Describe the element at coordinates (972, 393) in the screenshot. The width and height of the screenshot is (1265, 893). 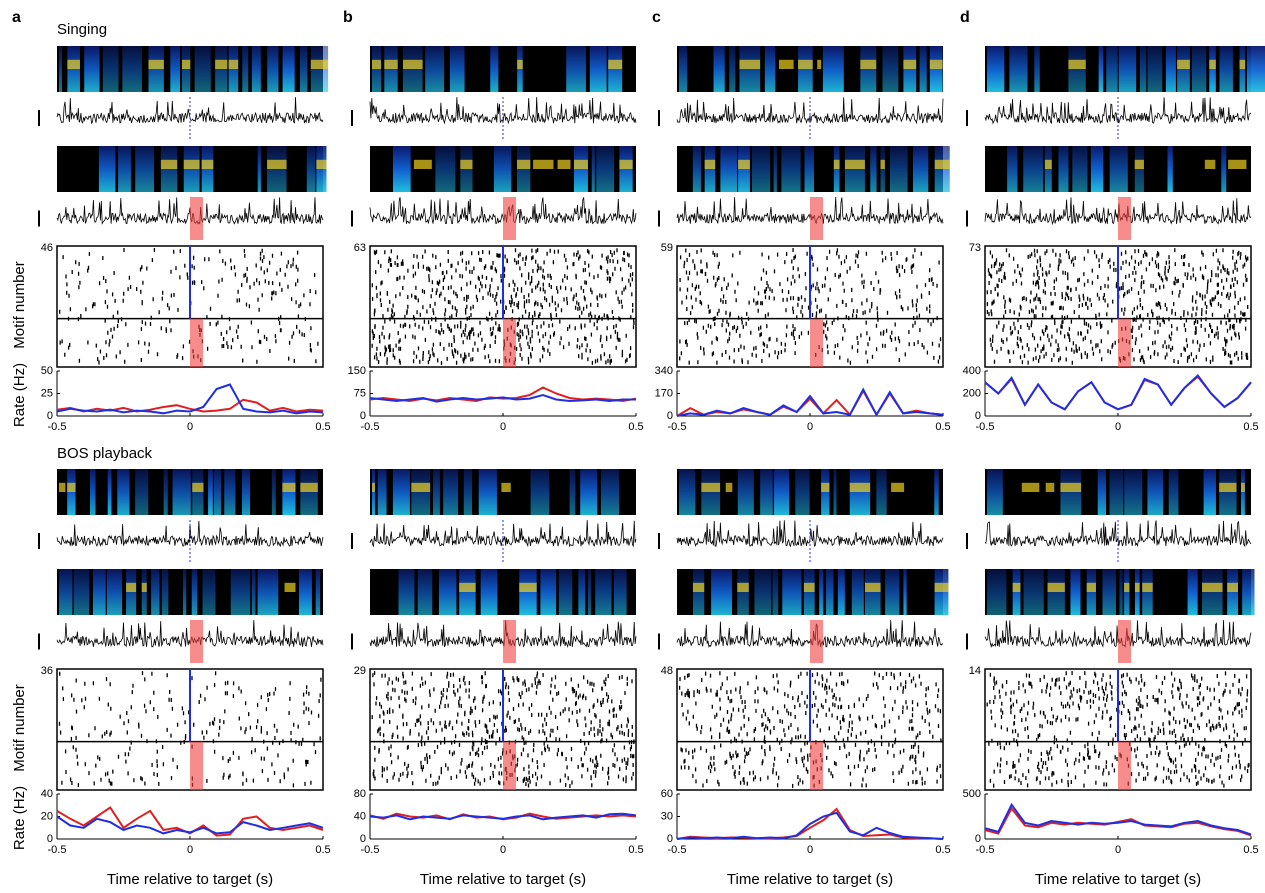
I see `y-tick-label: 200` at that location.